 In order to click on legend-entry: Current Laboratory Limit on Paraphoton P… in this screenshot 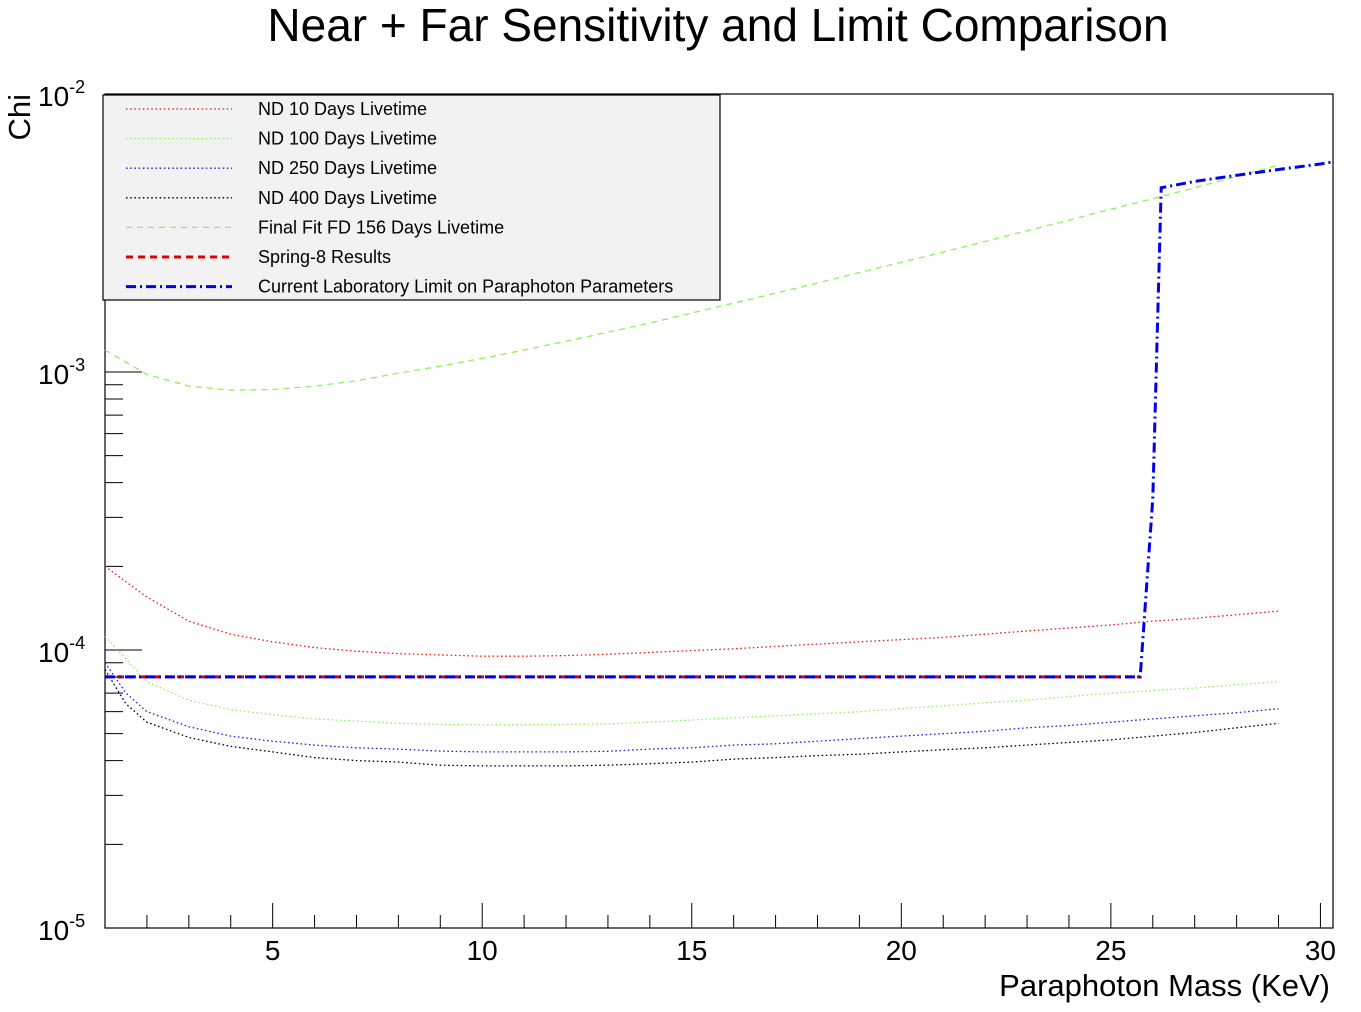, I will do `click(465, 287)`.